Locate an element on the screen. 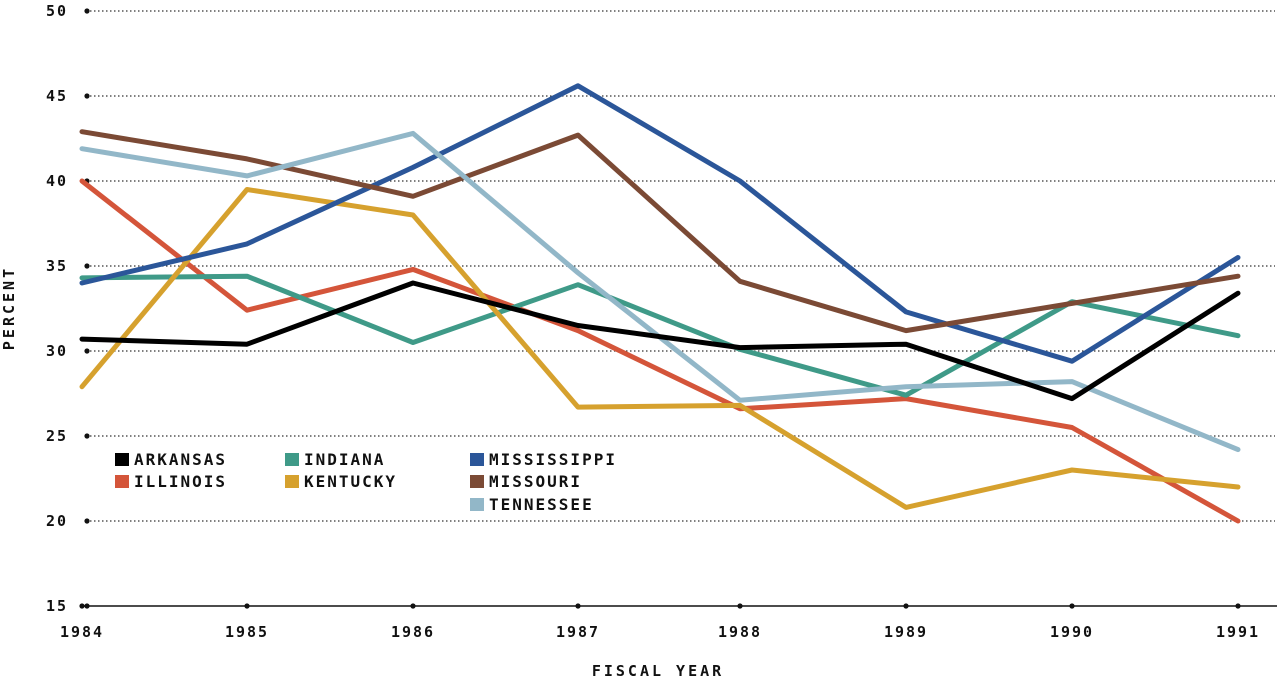 The height and width of the screenshot is (682, 1277). y-tick-label: 35 is located at coordinates (57, 266).